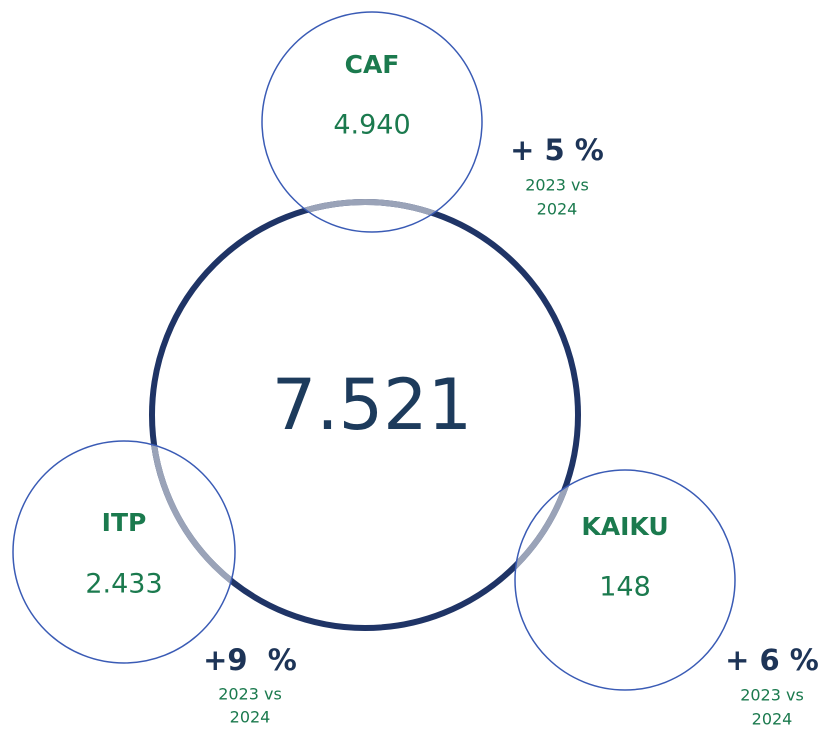 Image resolution: width=826 pixels, height=731 pixels. Describe the element at coordinates (371, 125) in the screenshot. I see `node-value: 4.940` at that location.